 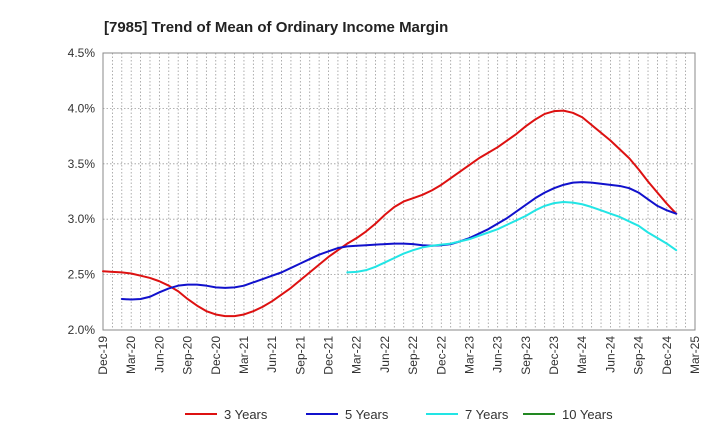 I want to click on x-tick-label: Sep-20, so click(x=188, y=355).